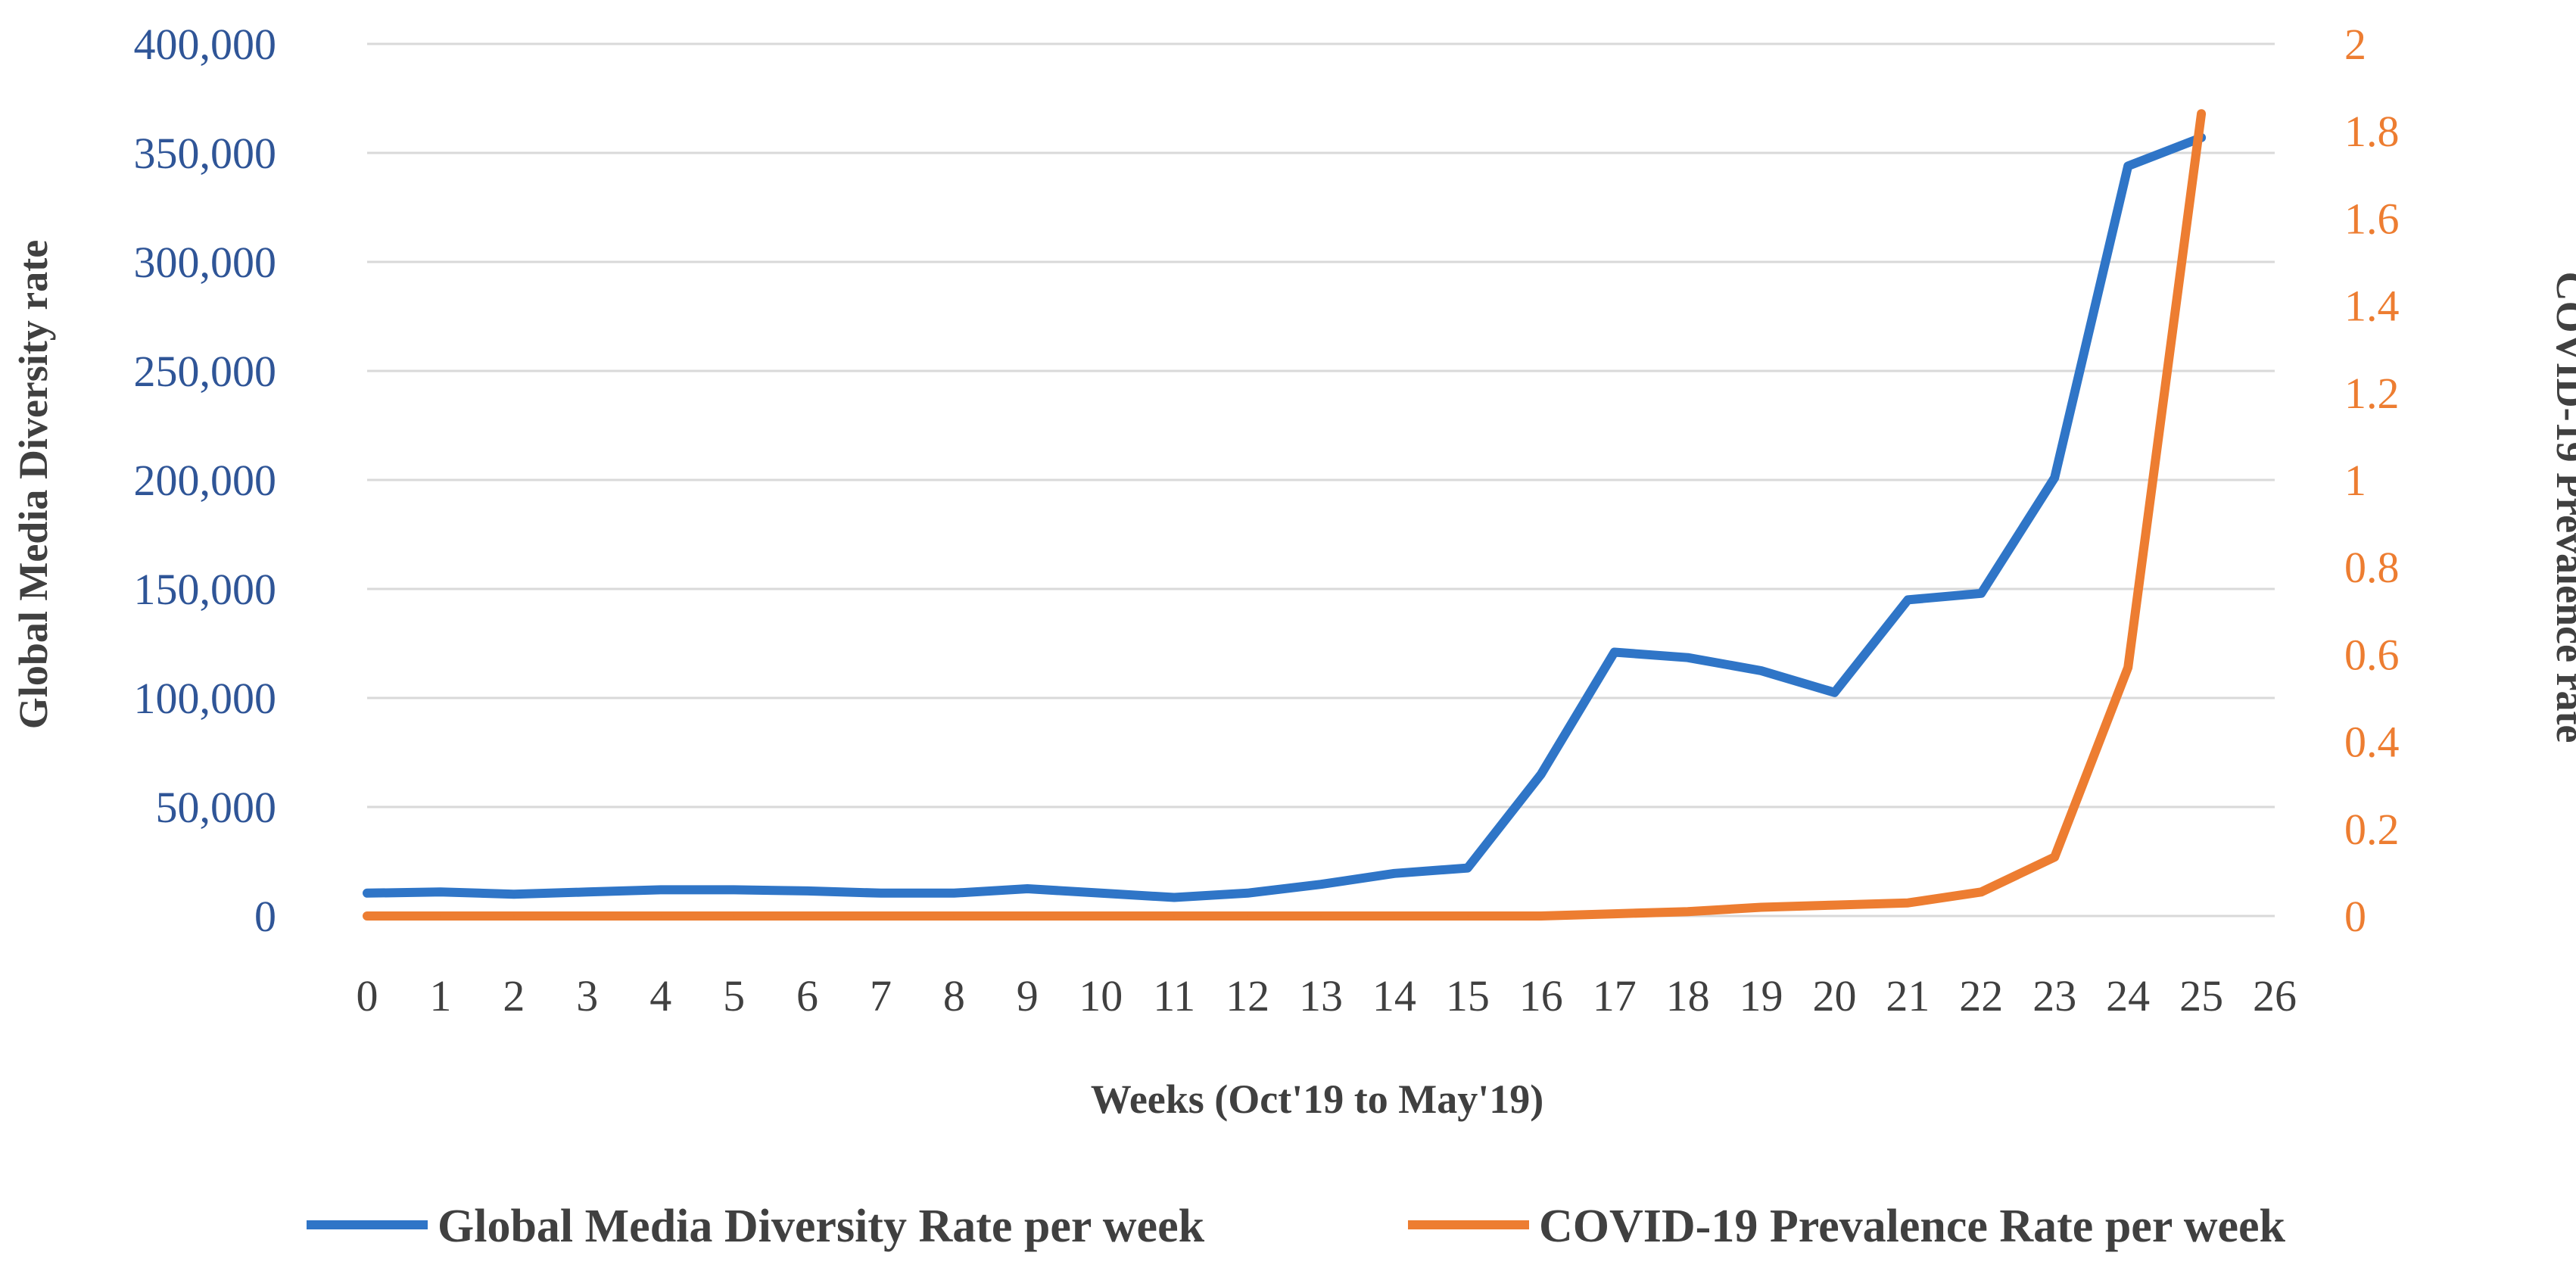 This screenshot has width=2576, height=1268. Describe the element at coordinates (2201, 995) in the screenshot. I see `x-tick-label: 25` at that location.